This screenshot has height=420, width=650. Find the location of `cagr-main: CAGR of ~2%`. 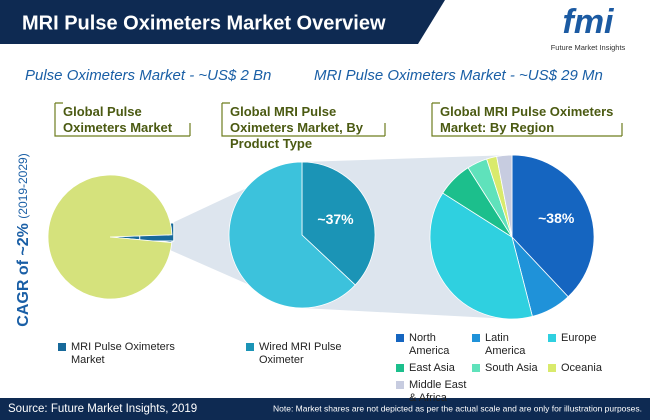

cagr-main: CAGR of ~2% is located at coordinates (23, 275).